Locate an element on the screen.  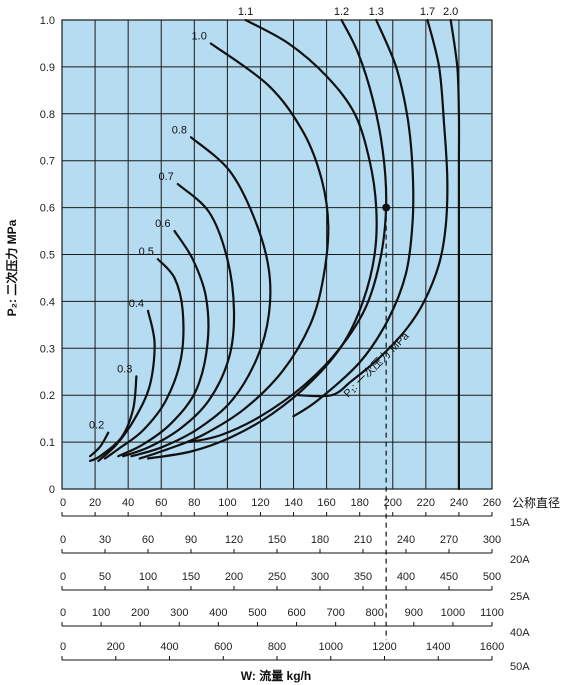
series-line-1.7 is located at coordinates (373, 208).